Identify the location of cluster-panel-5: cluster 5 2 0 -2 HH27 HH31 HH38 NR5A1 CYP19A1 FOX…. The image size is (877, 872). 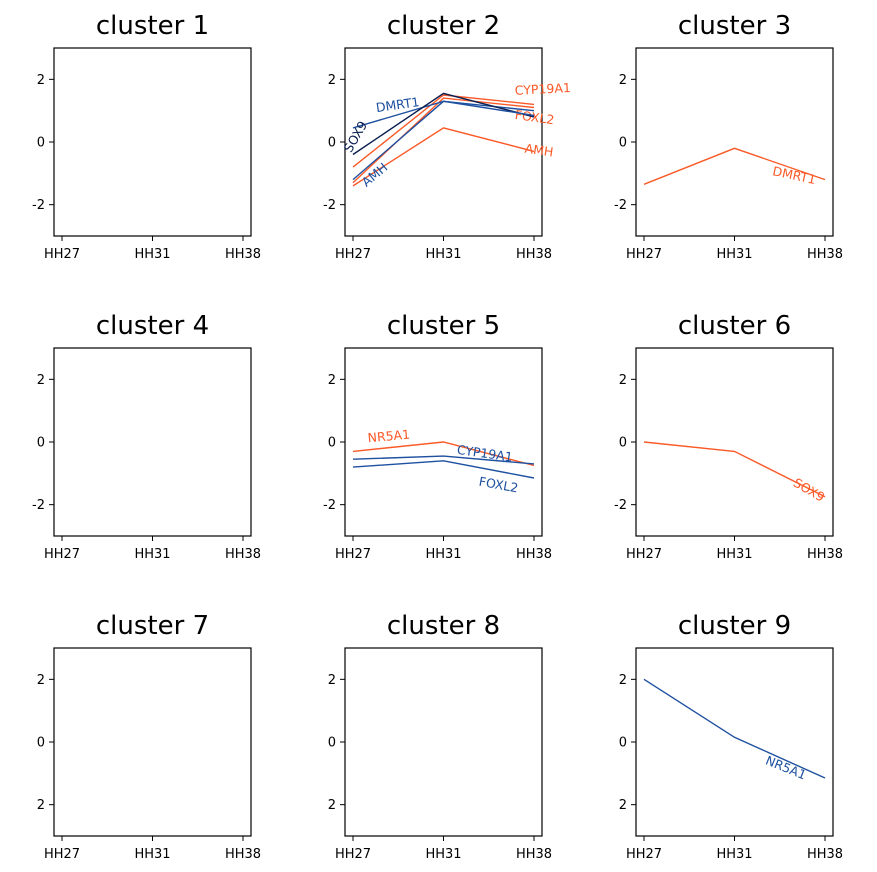
(437, 436).